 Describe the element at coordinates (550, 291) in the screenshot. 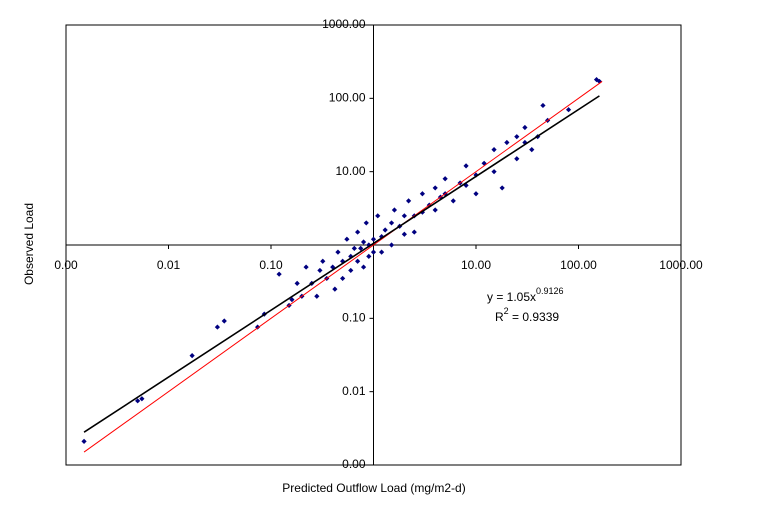

I see `exponent: 0.9126` at that location.